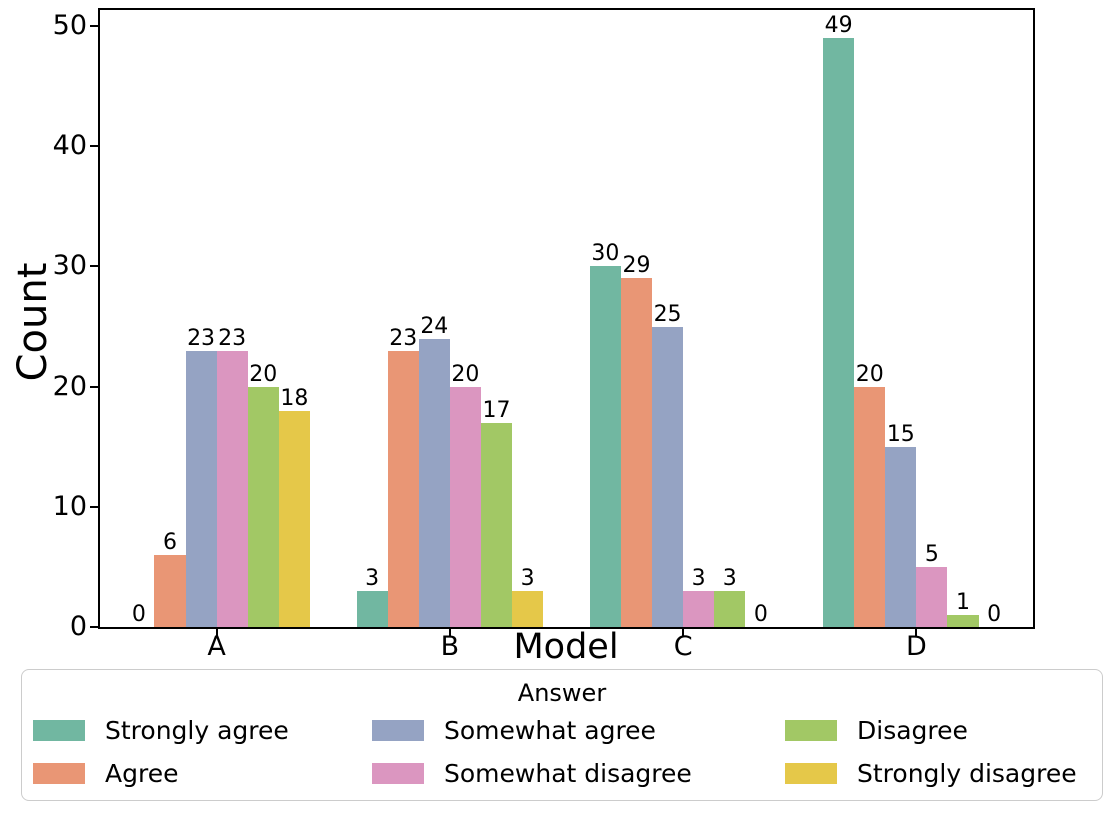  I want to click on bar-C-agree, so click(636, 452).